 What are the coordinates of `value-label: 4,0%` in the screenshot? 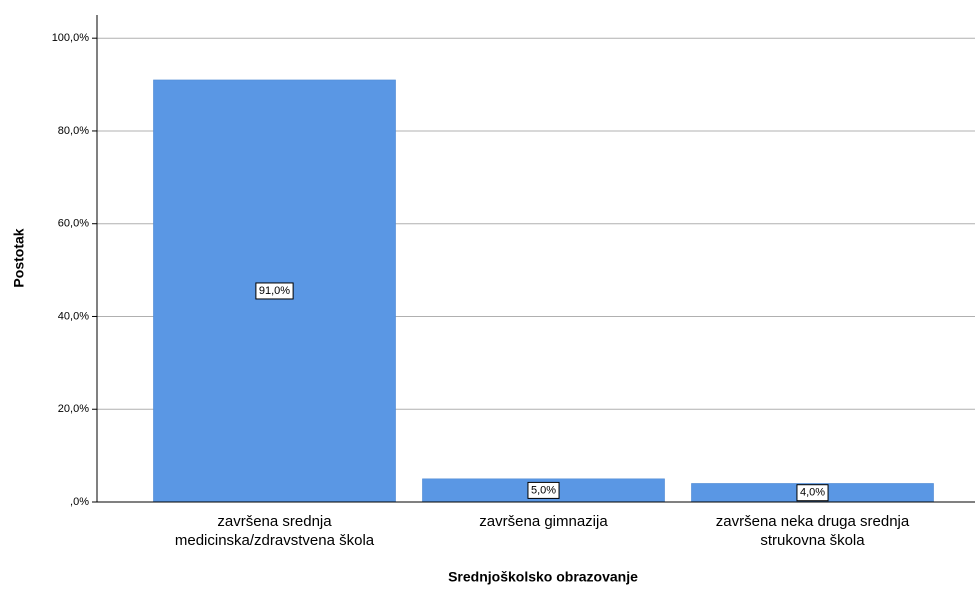 It's located at (812, 493).